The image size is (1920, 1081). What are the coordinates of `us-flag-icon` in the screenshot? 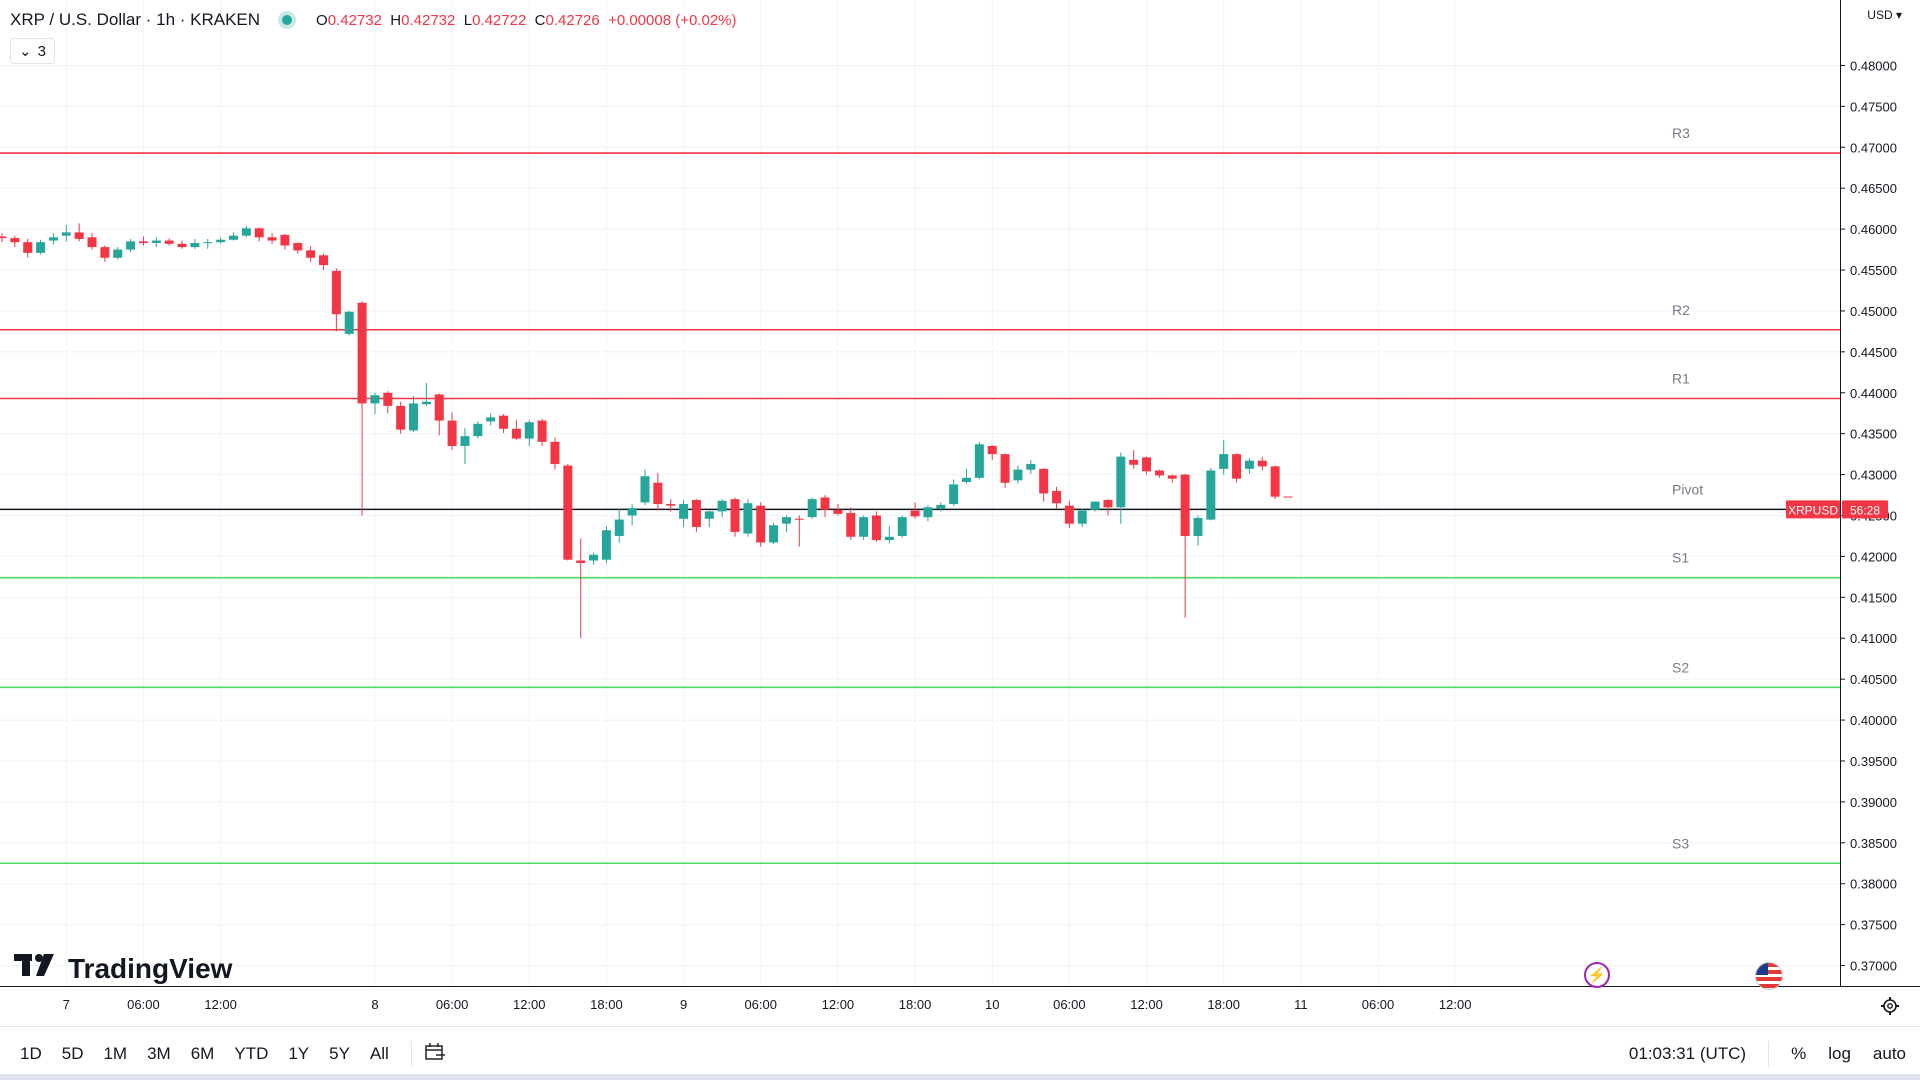 It's located at (1769, 976).